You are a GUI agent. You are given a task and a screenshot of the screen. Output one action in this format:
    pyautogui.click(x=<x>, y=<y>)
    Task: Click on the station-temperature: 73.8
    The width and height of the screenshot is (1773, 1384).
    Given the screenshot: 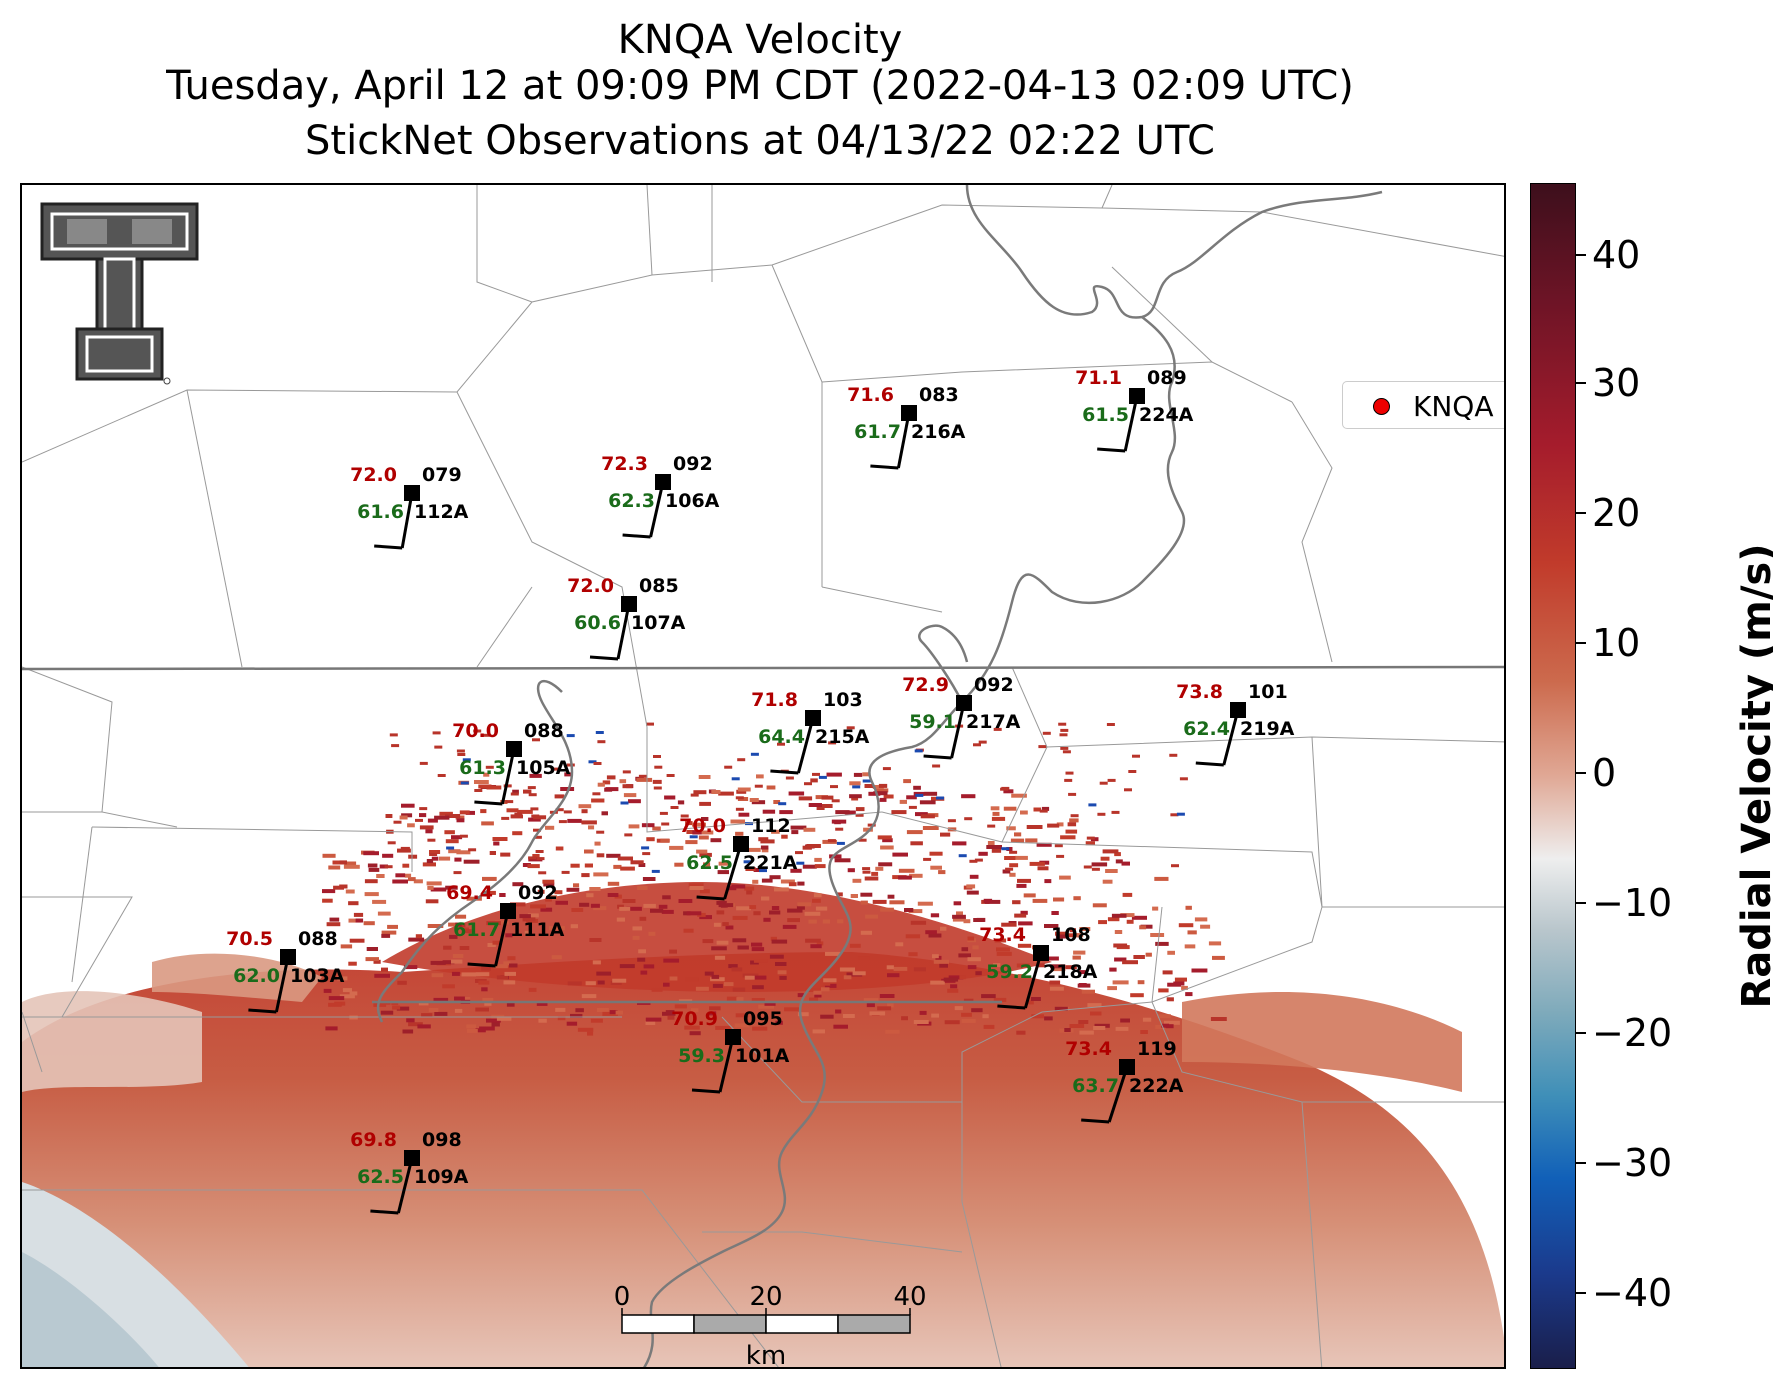 What is the action you would take?
    pyautogui.click(x=1199, y=692)
    